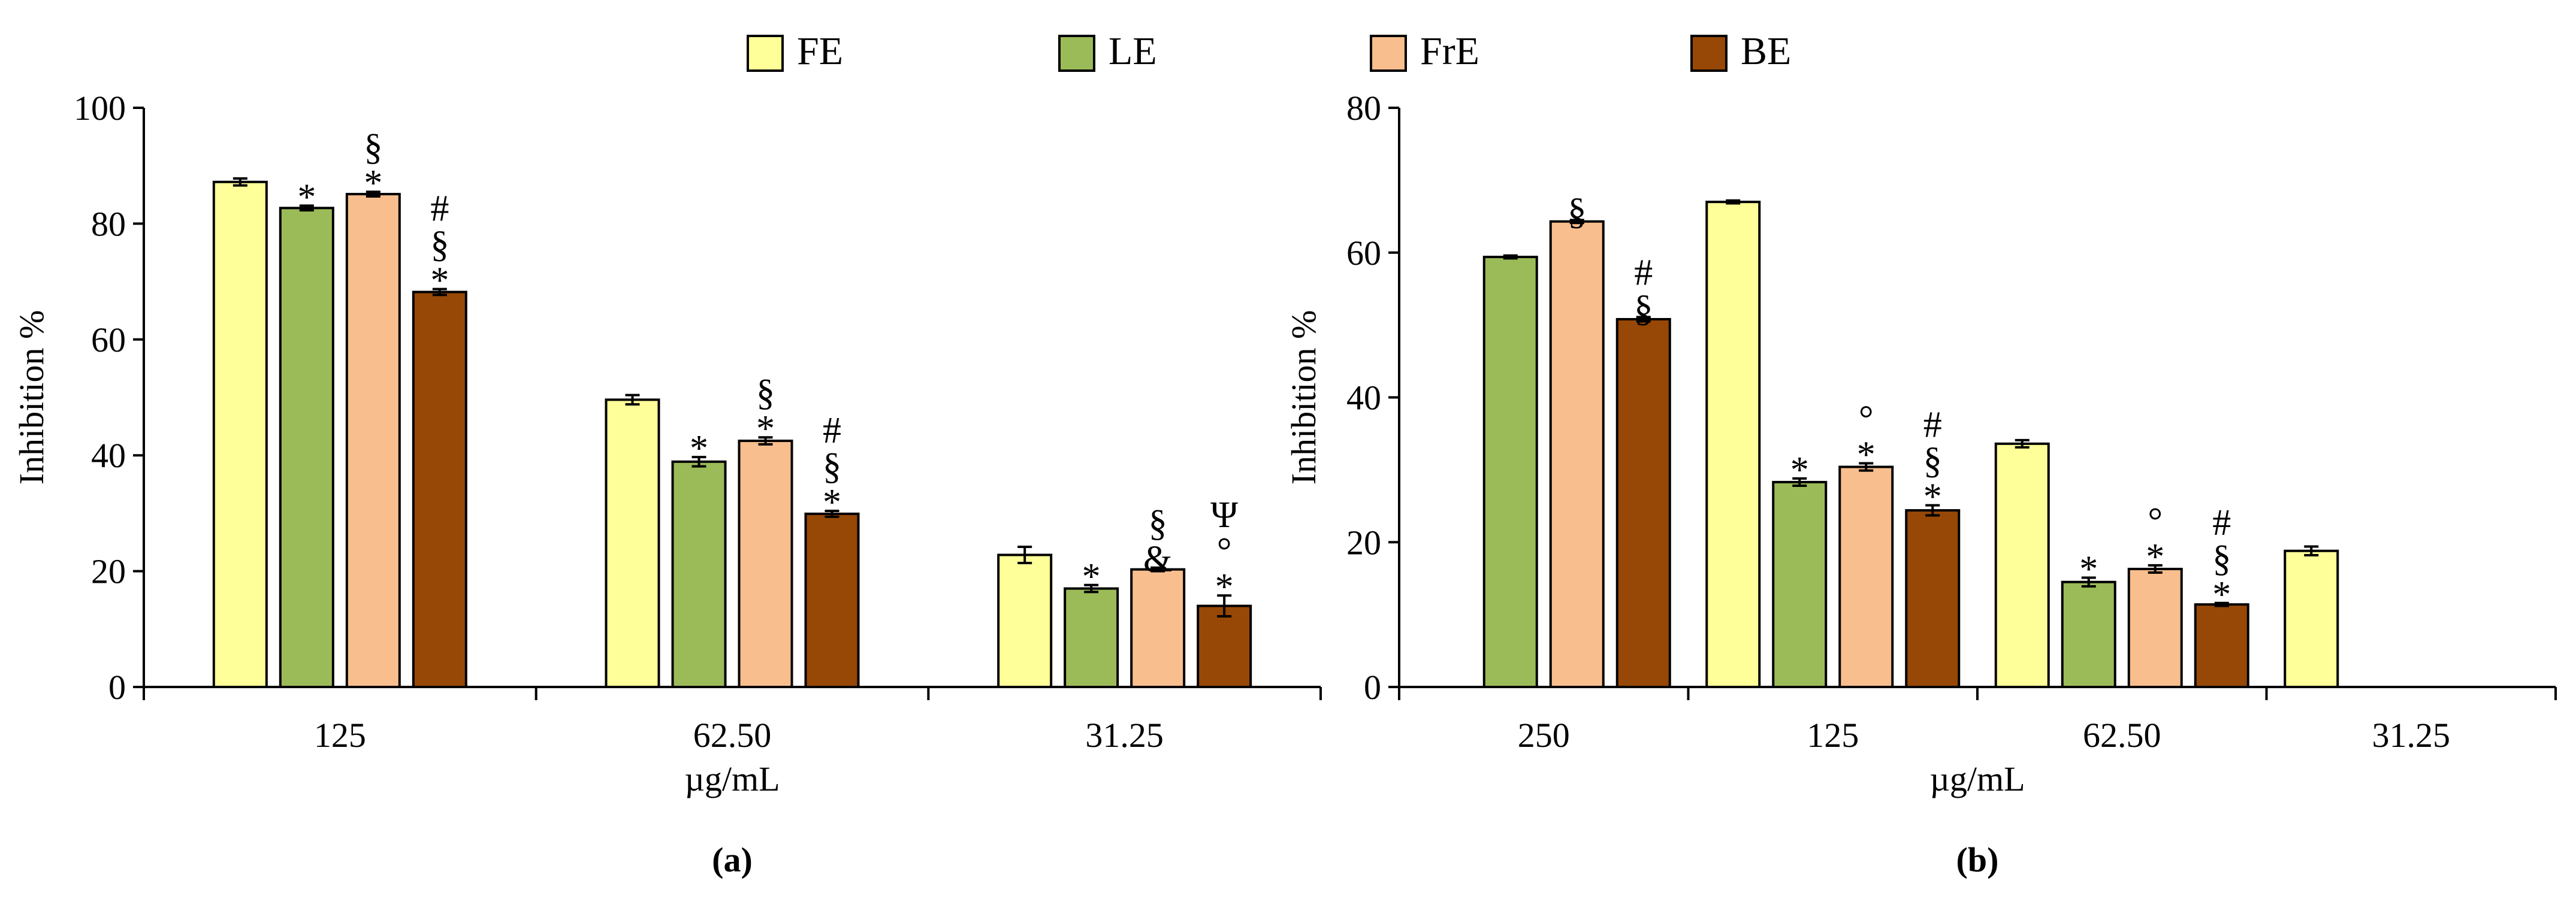  I want to click on x-tick-label: 250, so click(1544, 735).